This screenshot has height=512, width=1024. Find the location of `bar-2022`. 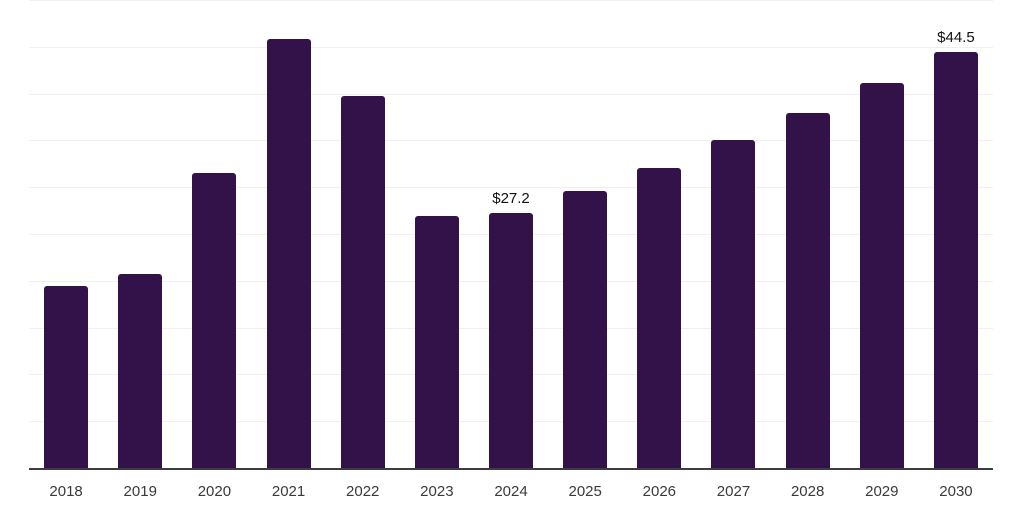

bar-2022 is located at coordinates (362, 282).